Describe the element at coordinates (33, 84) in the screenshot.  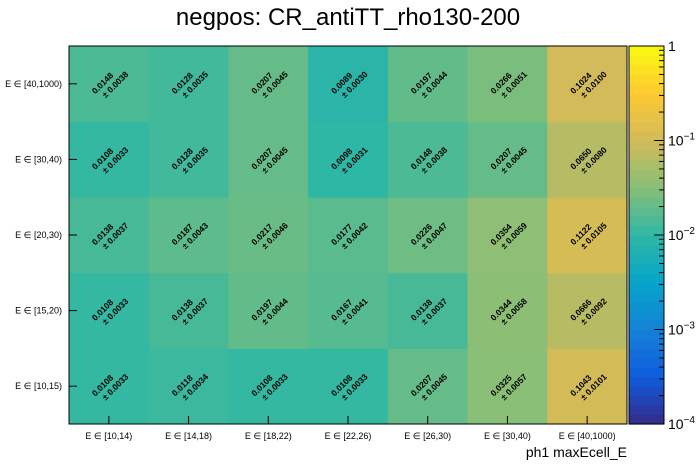
I see `y-tick-label: E ∈ [40,1000)` at that location.